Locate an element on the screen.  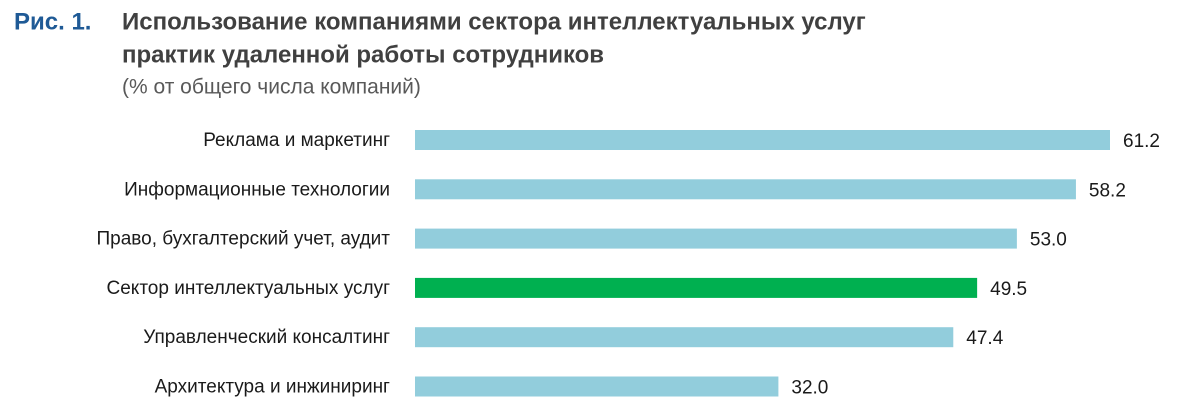
value-label: 53.0 is located at coordinates (1048, 240).